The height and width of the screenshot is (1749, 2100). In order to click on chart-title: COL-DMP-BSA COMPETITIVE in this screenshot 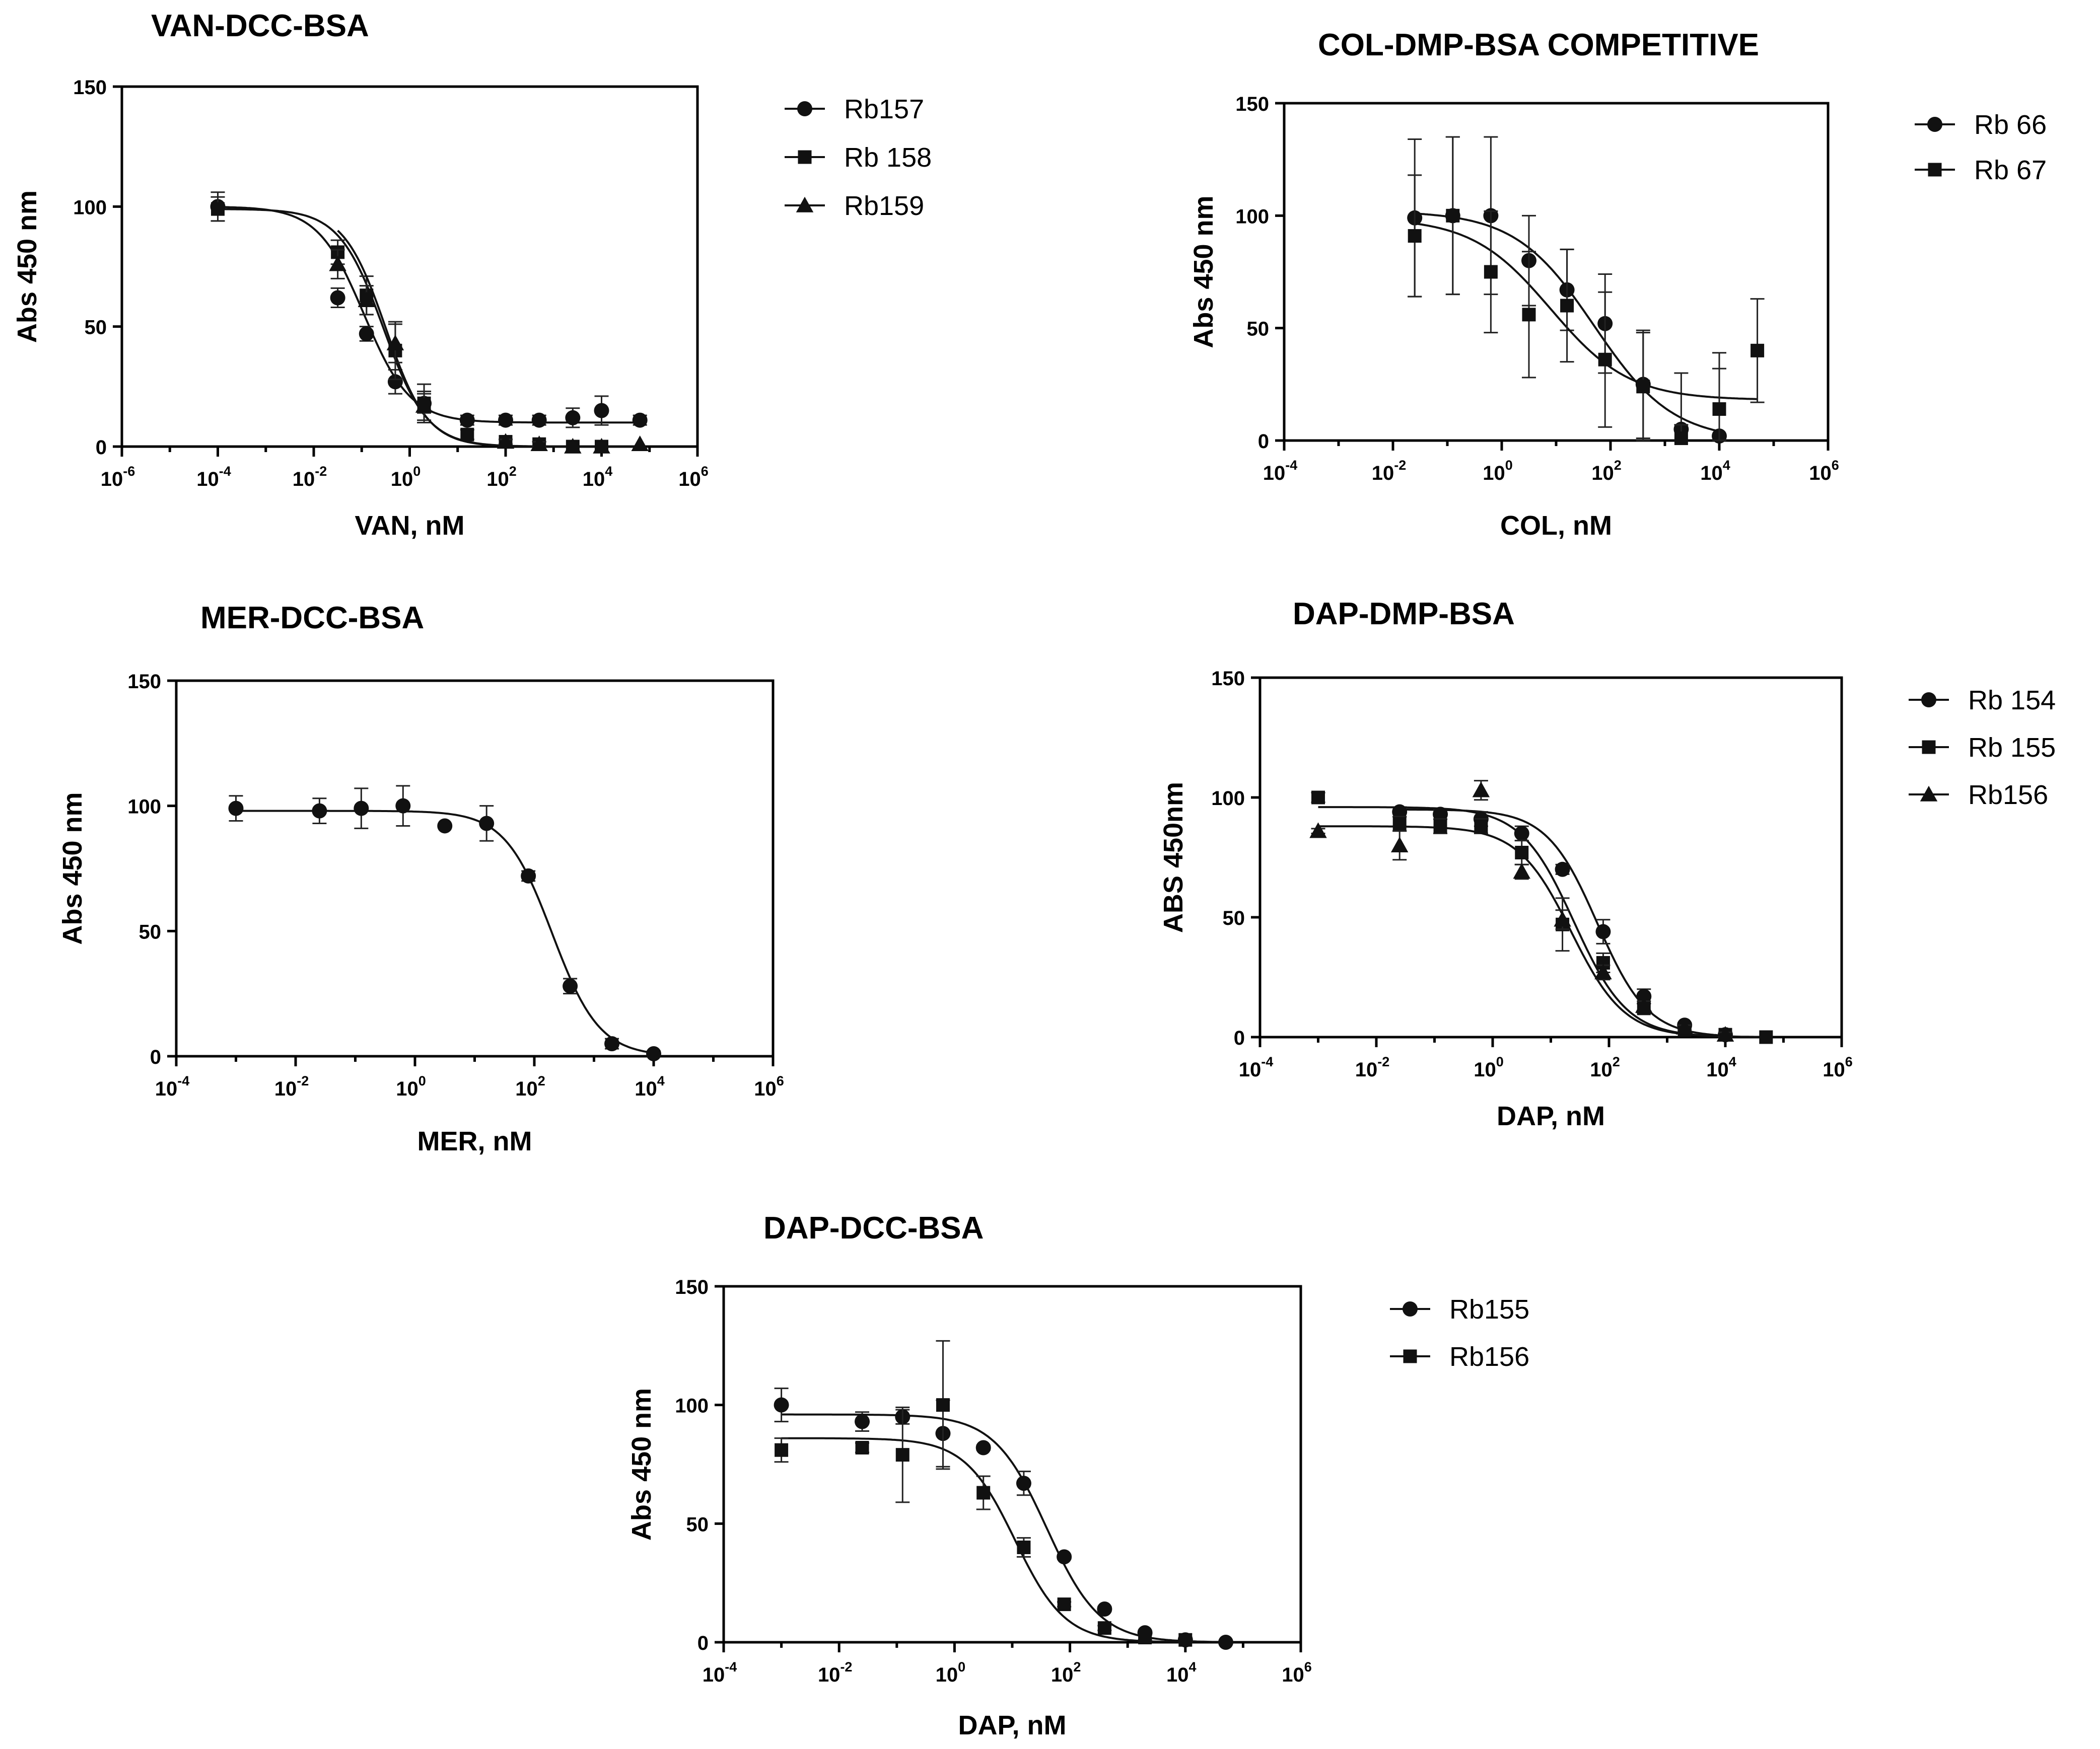, I will do `click(1538, 45)`.